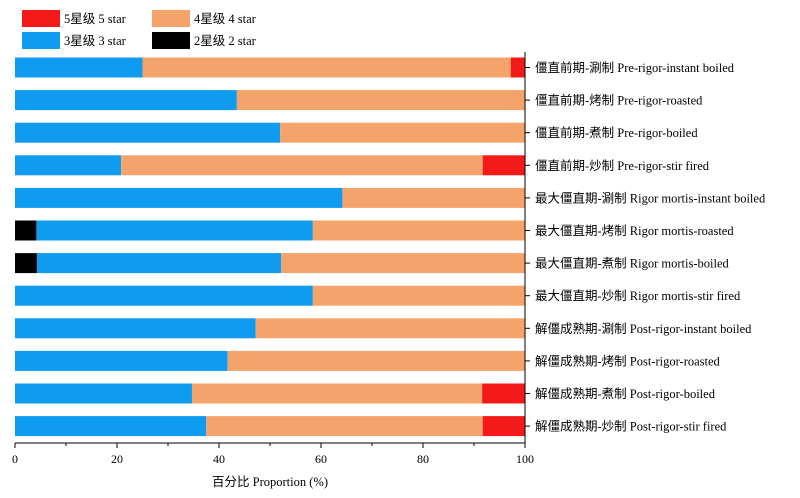 The height and width of the screenshot is (498, 800). Describe the element at coordinates (380, 100) in the screenshot. I see `bar-segment-row2-series3` at that location.